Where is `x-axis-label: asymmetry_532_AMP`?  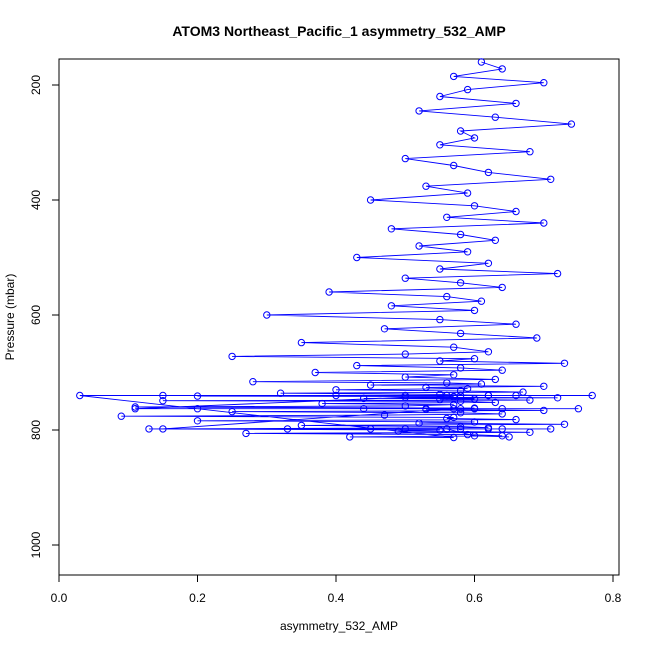
x-axis-label: asymmetry_532_AMP is located at coordinates (339, 626).